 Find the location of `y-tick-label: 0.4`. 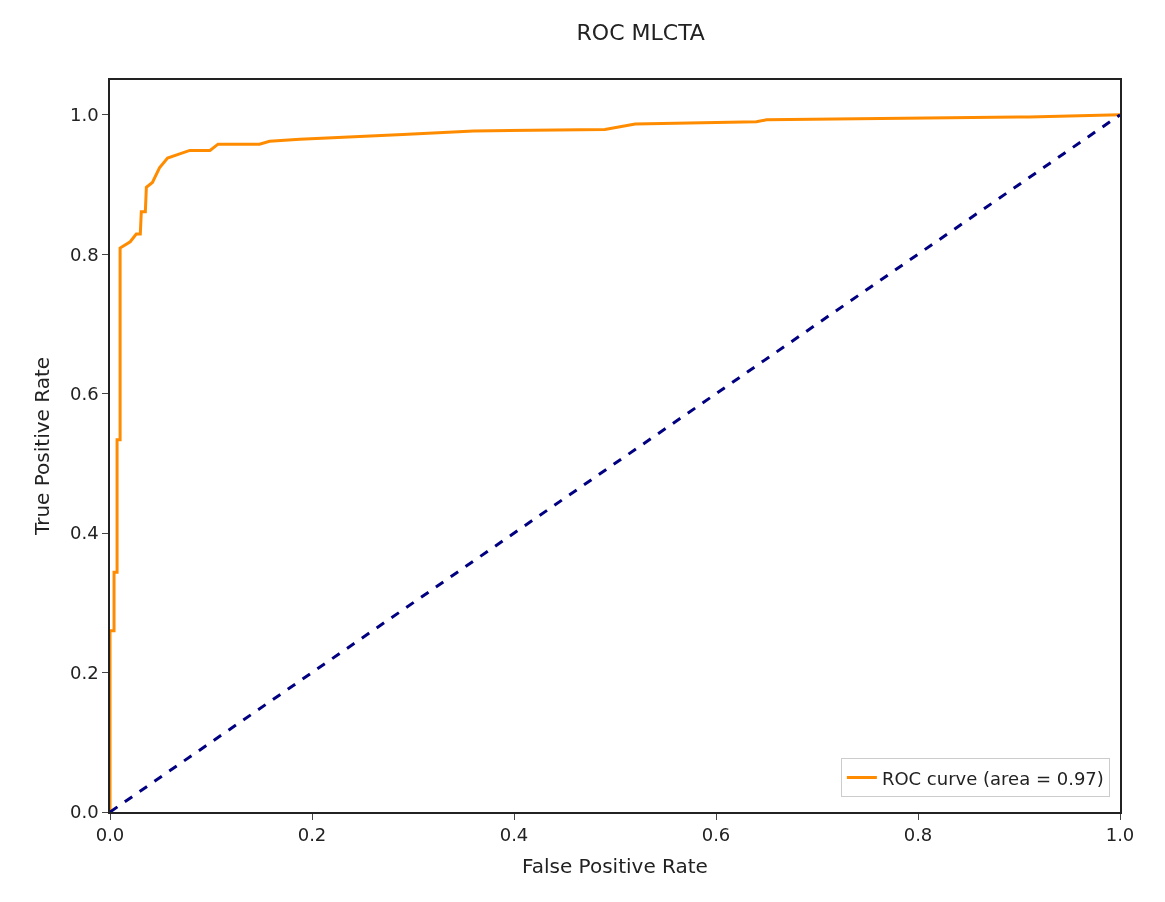

y-tick-label: 0.4 is located at coordinates (84, 533).